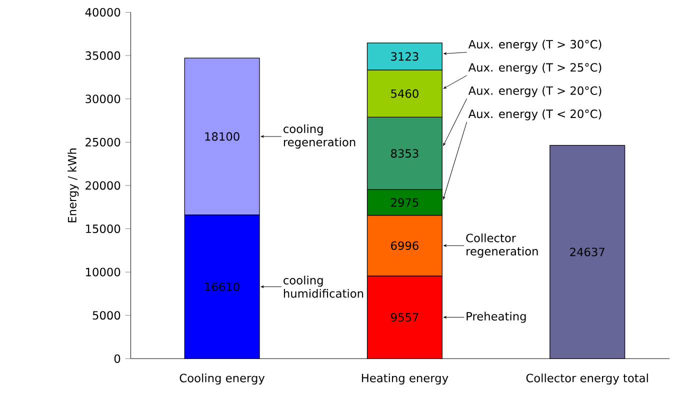  I want to click on text: Aux. energy (T < 20°C), so click(535, 115).